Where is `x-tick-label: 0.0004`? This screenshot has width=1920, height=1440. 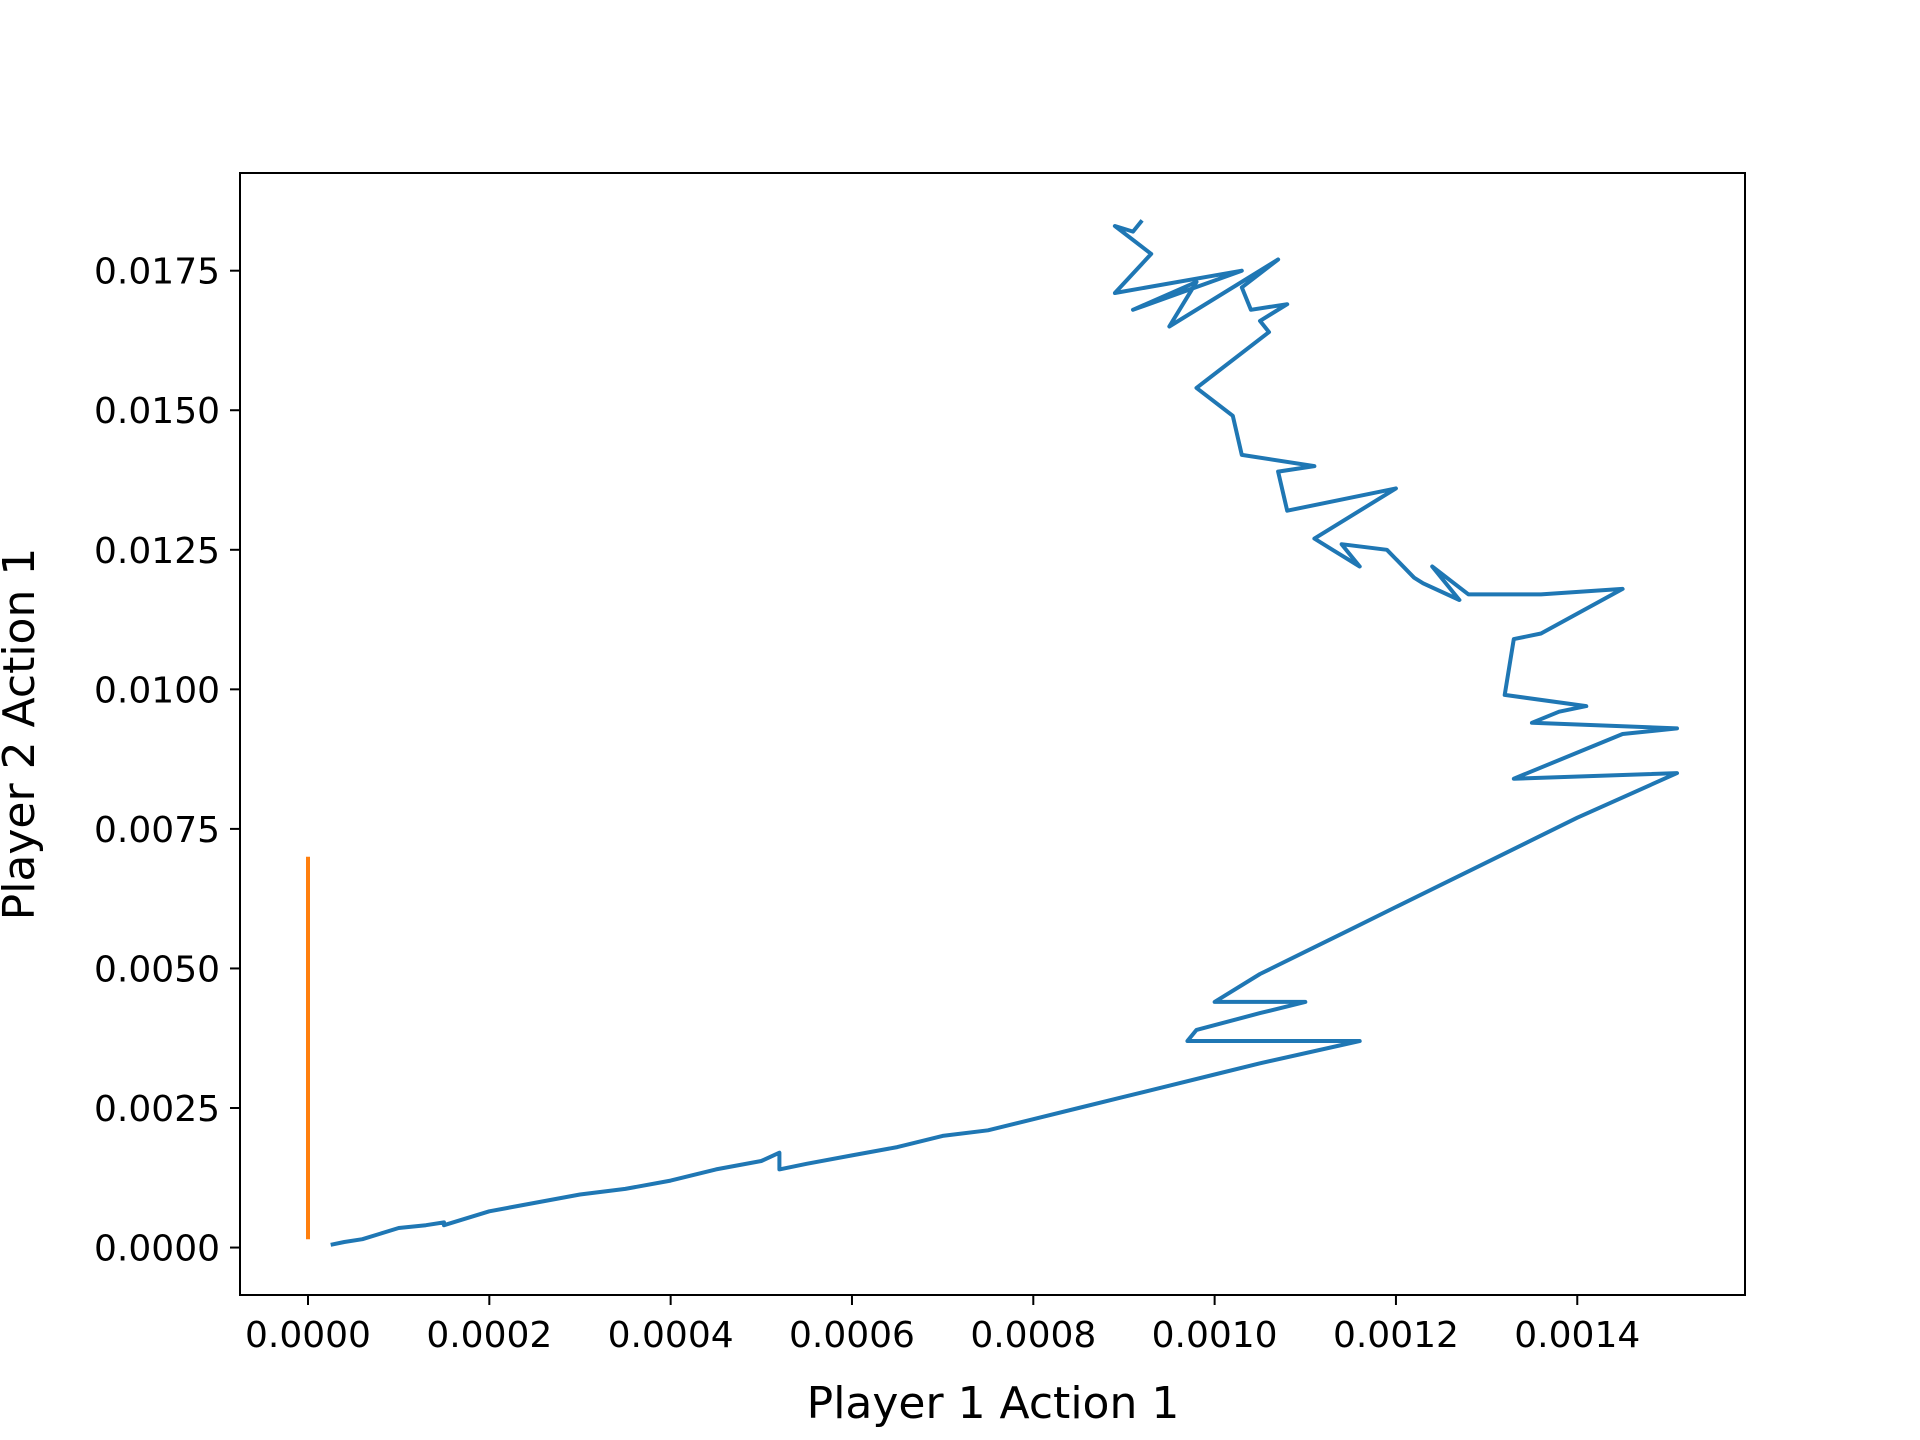
x-tick-label: 0.0004 is located at coordinates (671, 1335).